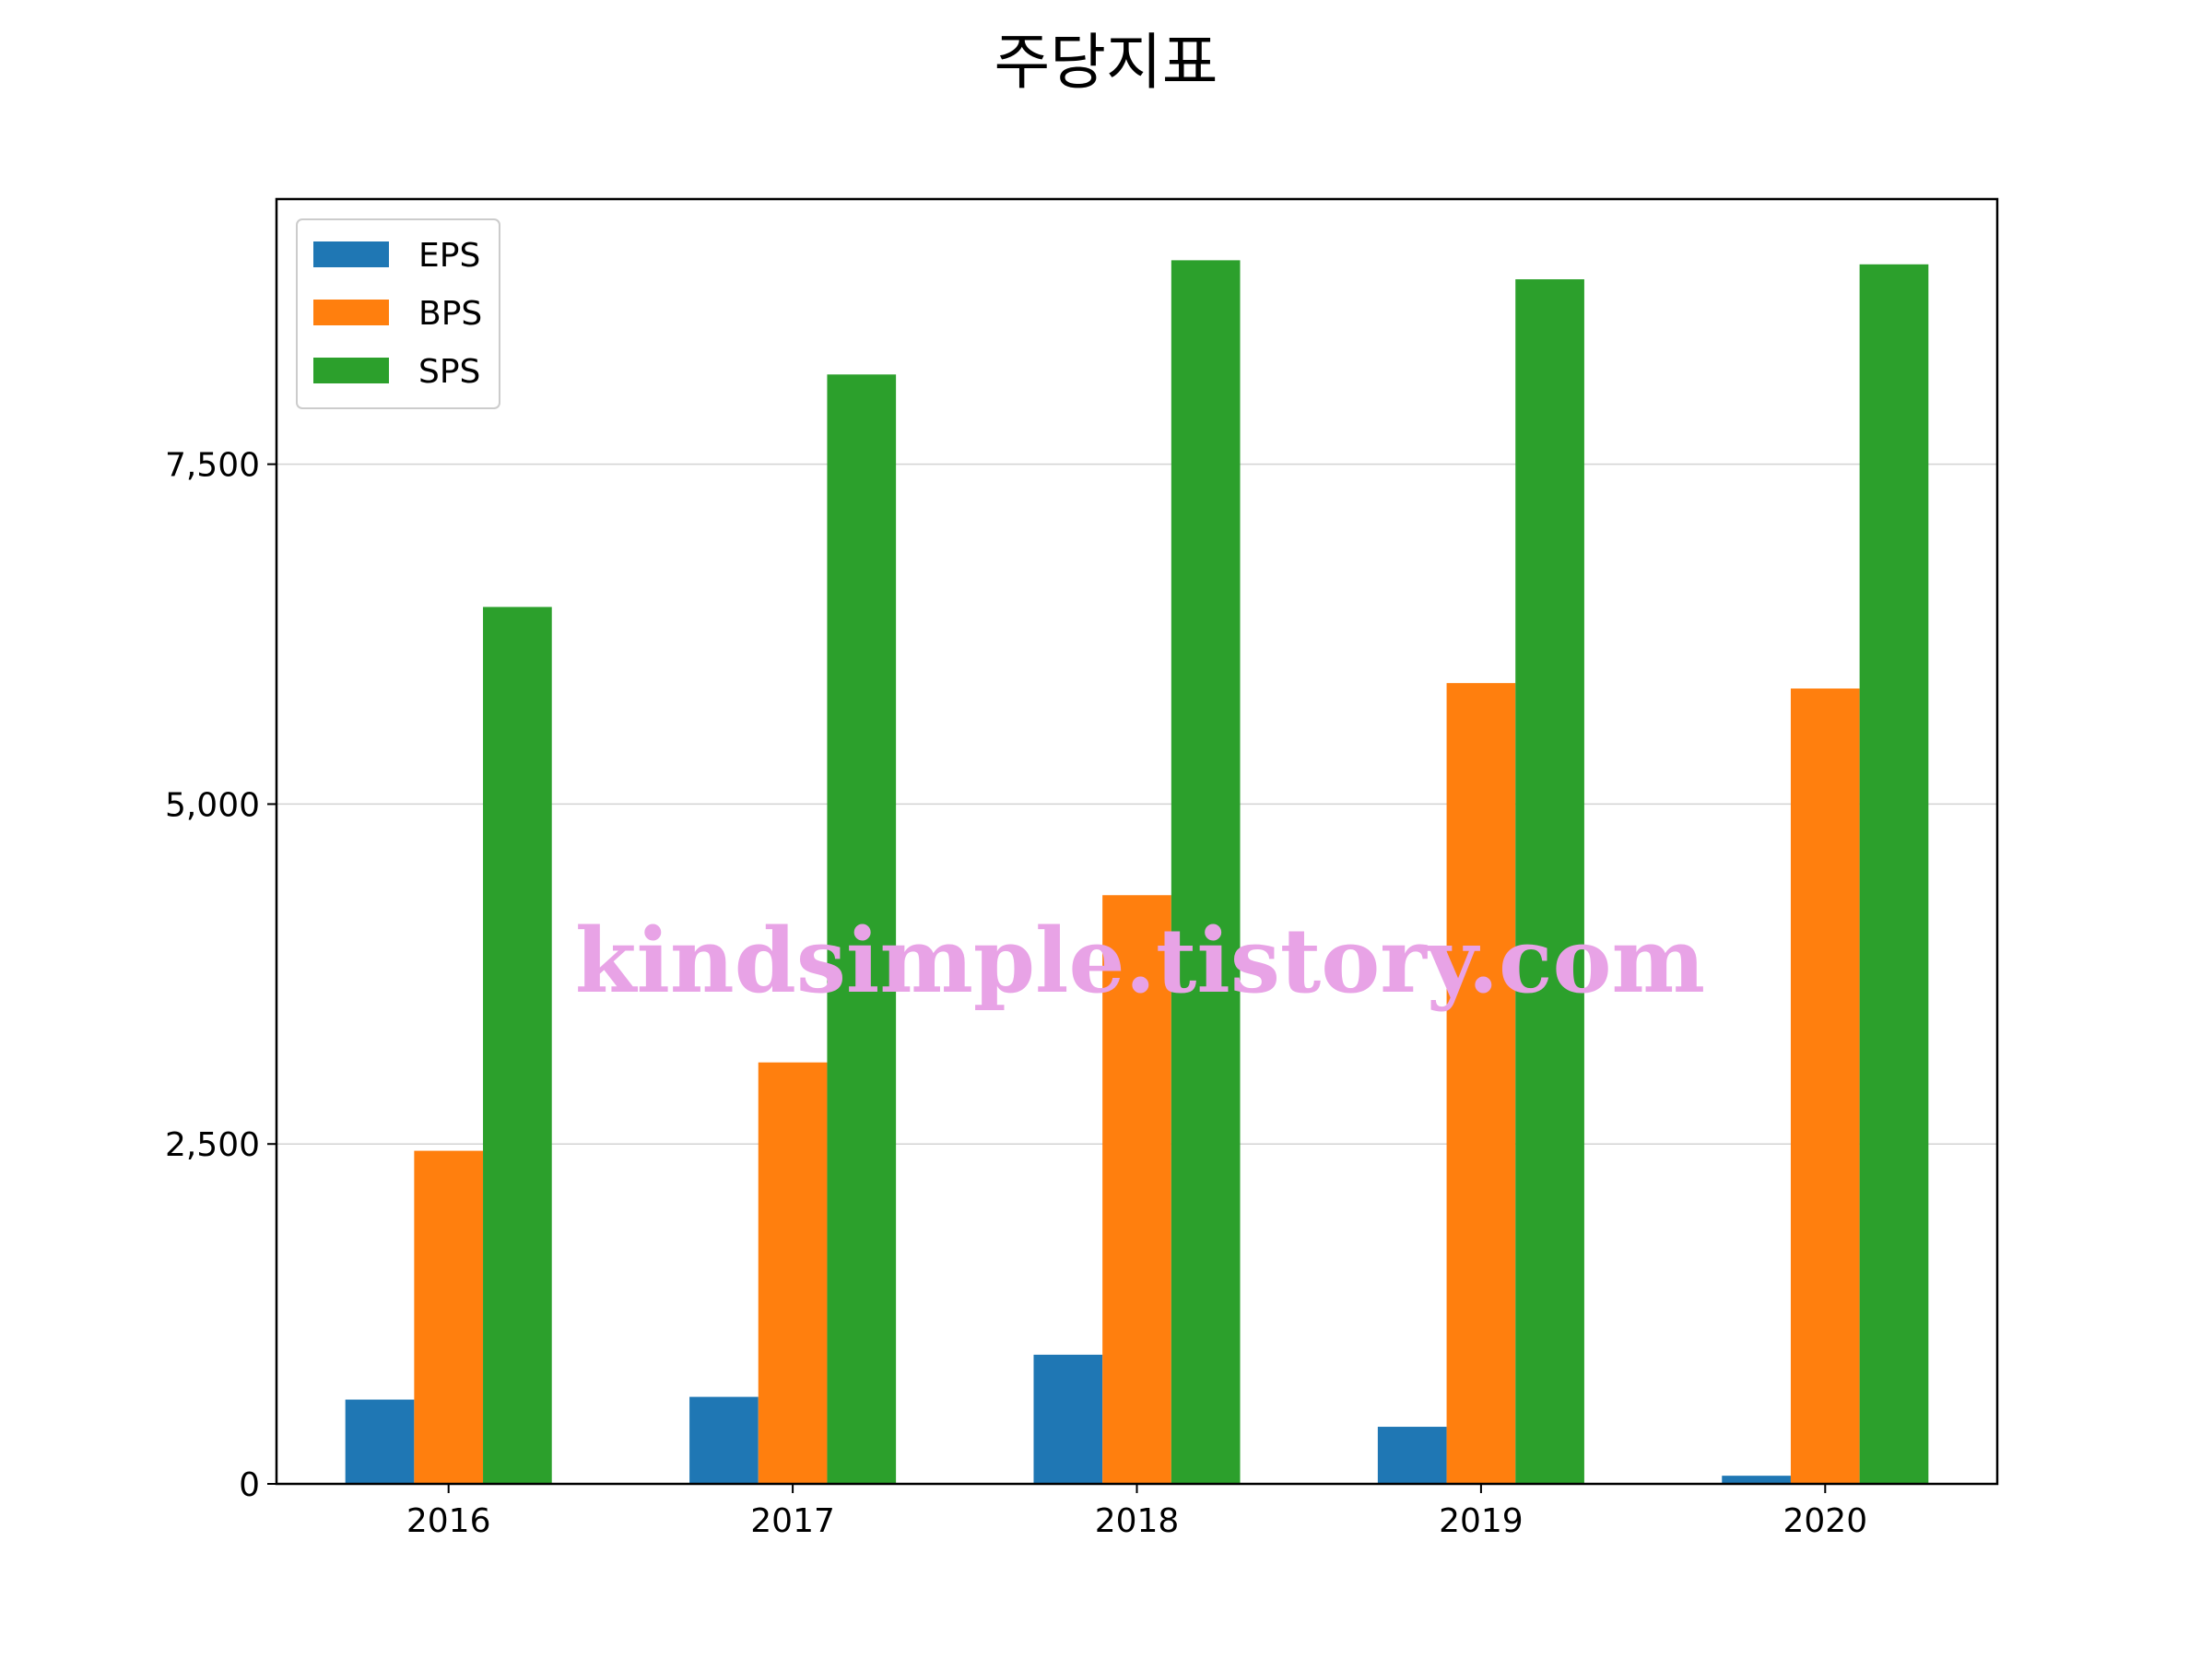 This screenshot has height=1659, width=2212. I want to click on y-tick-label: 0, so click(249, 1485).